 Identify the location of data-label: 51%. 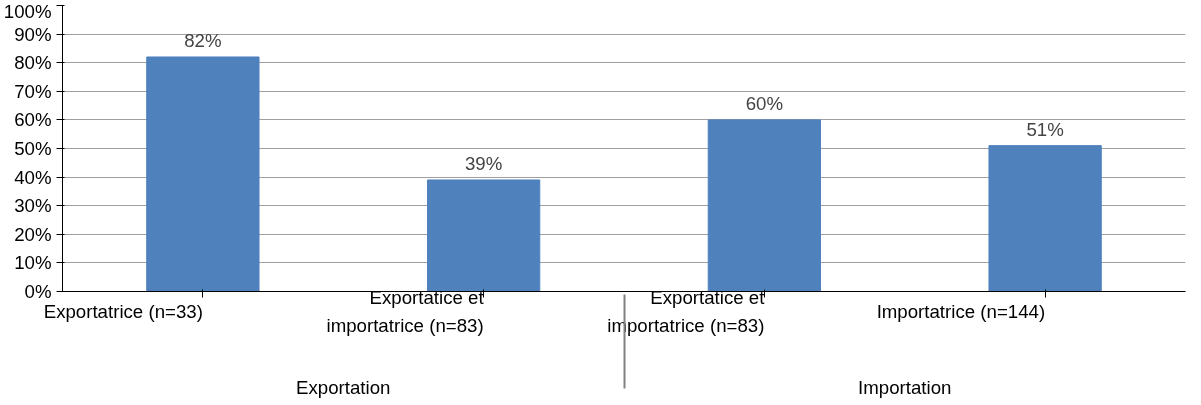
(1045, 129).